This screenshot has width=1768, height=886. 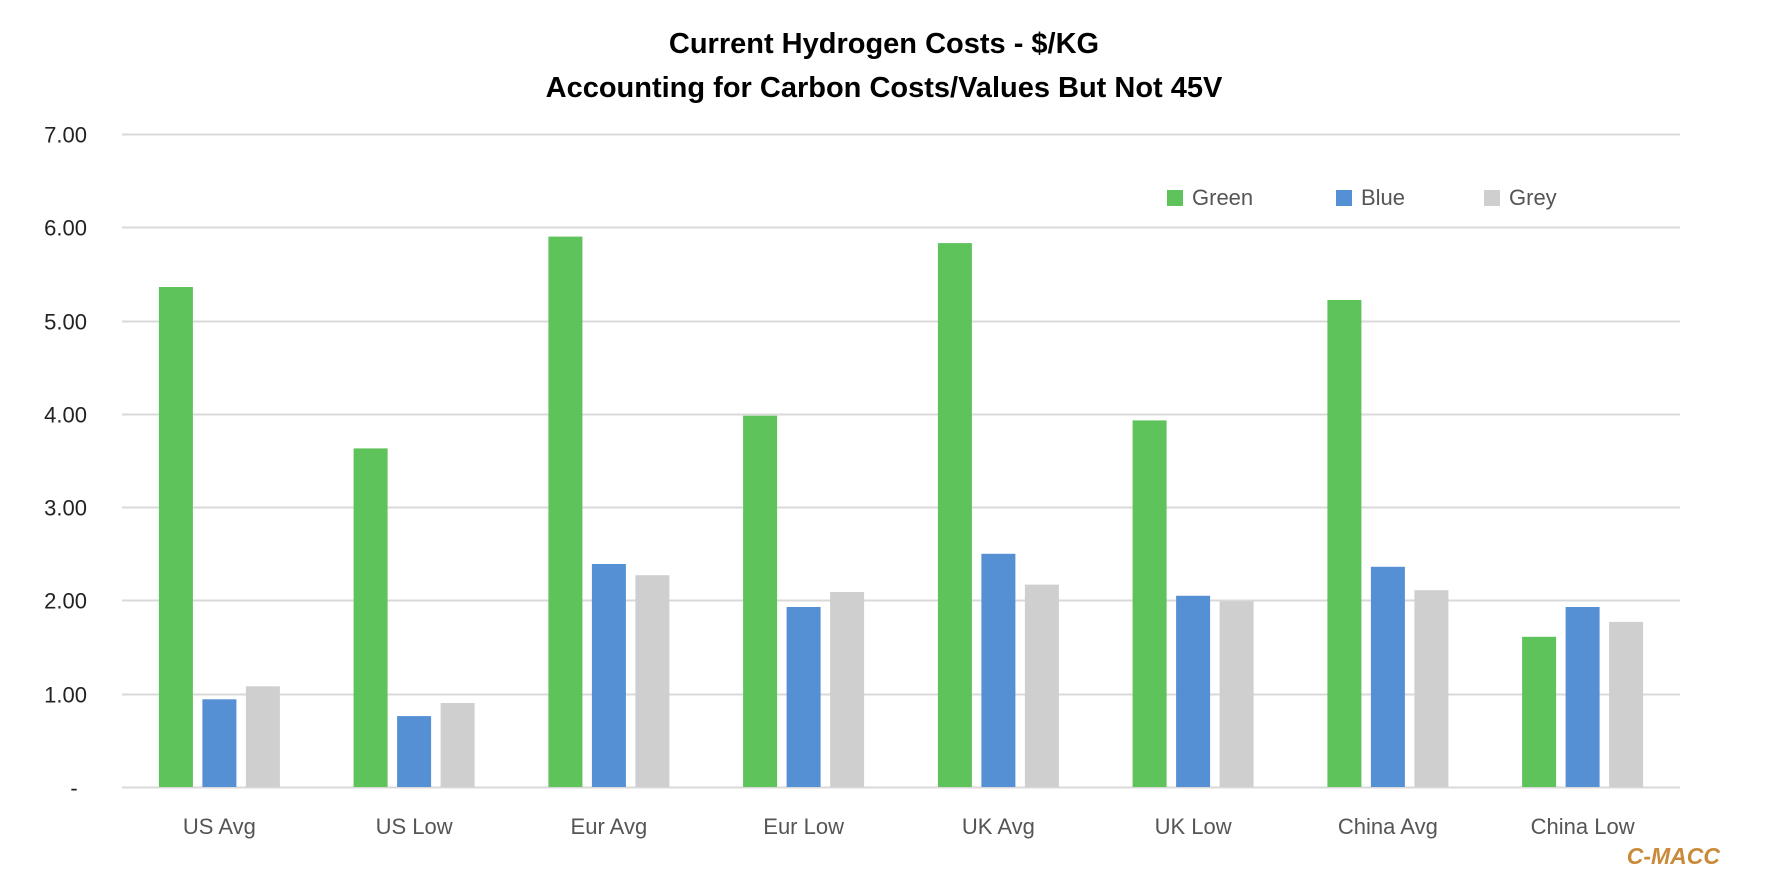 What do you see at coordinates (73, 788) in the screenshot?
I see `y-tick-label: -` at bounding box center [73, 788].